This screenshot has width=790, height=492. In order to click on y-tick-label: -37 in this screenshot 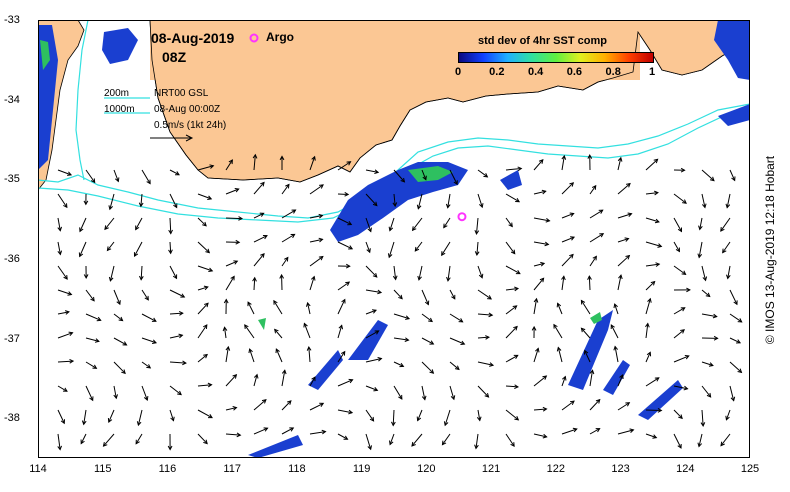, I will do `click(12, 338)`.